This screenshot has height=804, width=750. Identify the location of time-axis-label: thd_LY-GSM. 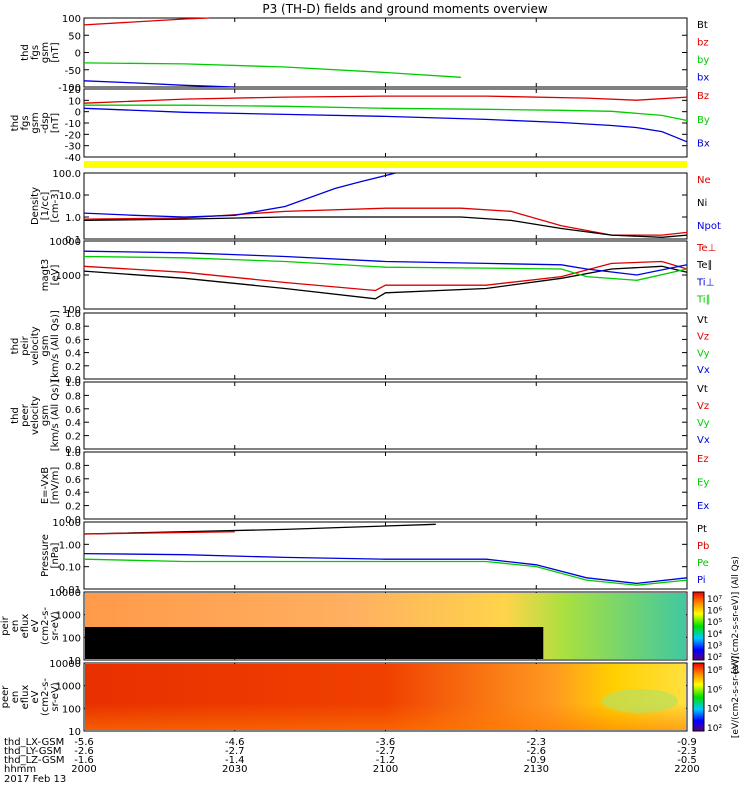
(32, 751).